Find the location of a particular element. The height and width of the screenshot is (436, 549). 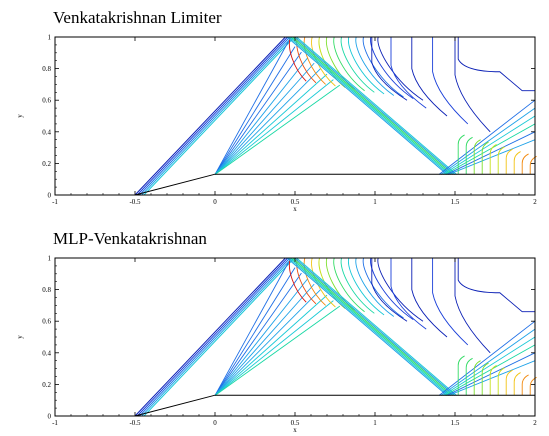

plot-title: Venkatakrishnan Limiter is located at coordinates (137, 17).